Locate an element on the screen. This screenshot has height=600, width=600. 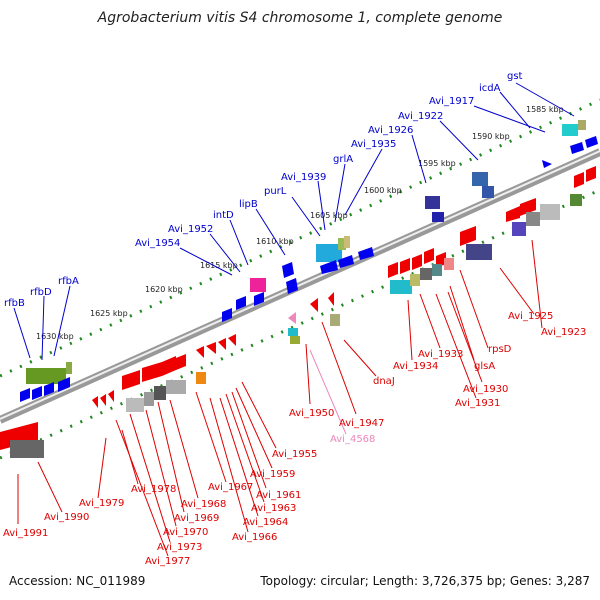
gene-label: Avi_1990 is located at coordinates (66, 517).